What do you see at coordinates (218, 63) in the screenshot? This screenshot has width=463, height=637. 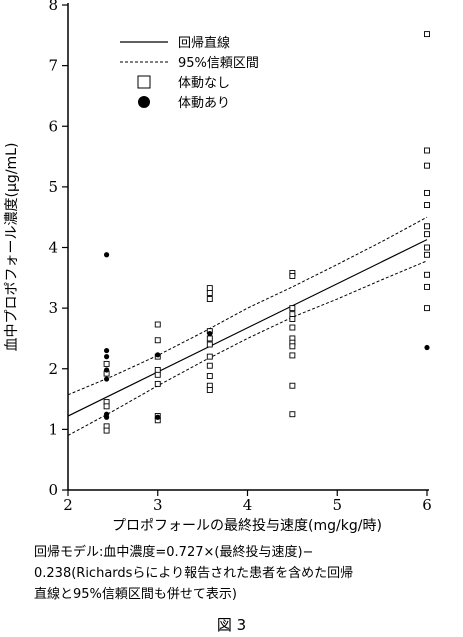 I see `legend-label: 95%信頼区間` at bounding box center [218, 63].